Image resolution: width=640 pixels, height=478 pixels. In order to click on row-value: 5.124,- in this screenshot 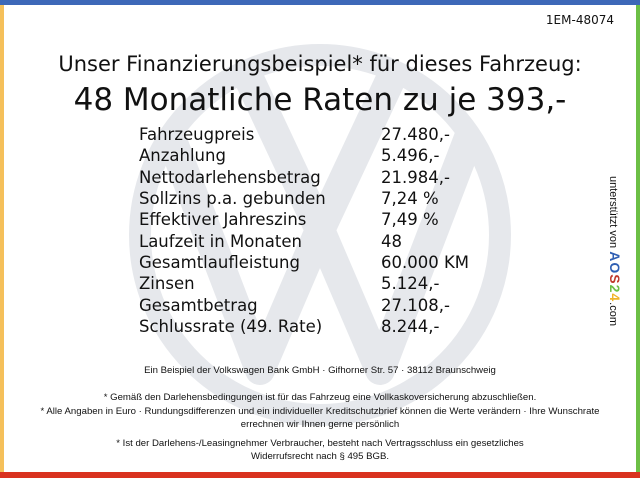, I will do `click(410, 284)`.